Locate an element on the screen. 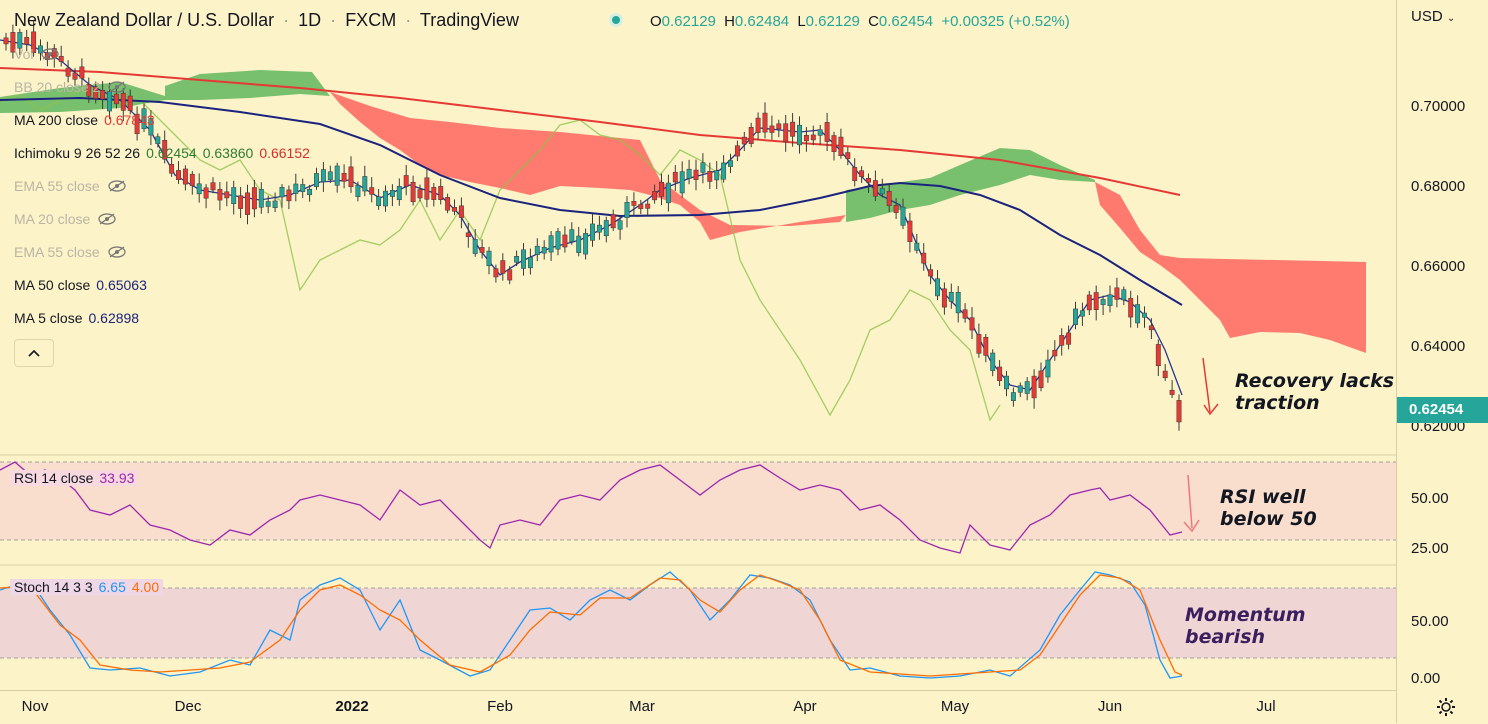 This screenshot has width=1488, height=724. legend-ema55: EMA 55 close is located at coordinates (70, 186).